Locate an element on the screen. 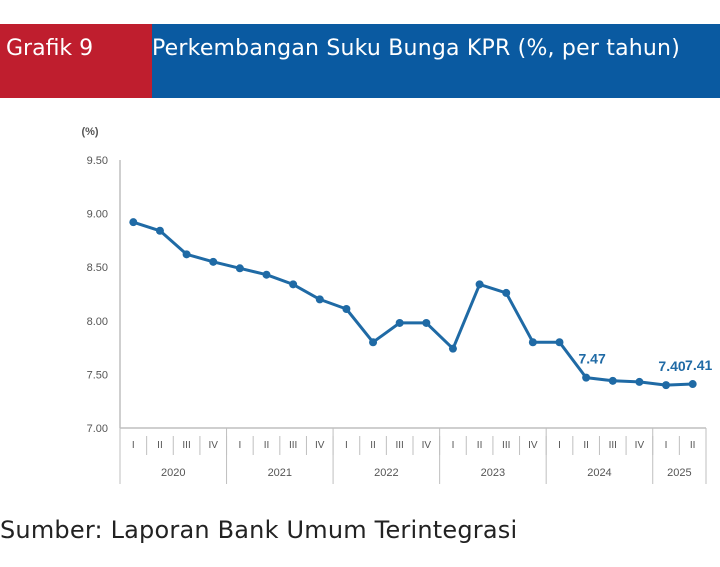 The image size is (720, 567). y-tick-label: 9.00 is located at coordinates (97, 215).